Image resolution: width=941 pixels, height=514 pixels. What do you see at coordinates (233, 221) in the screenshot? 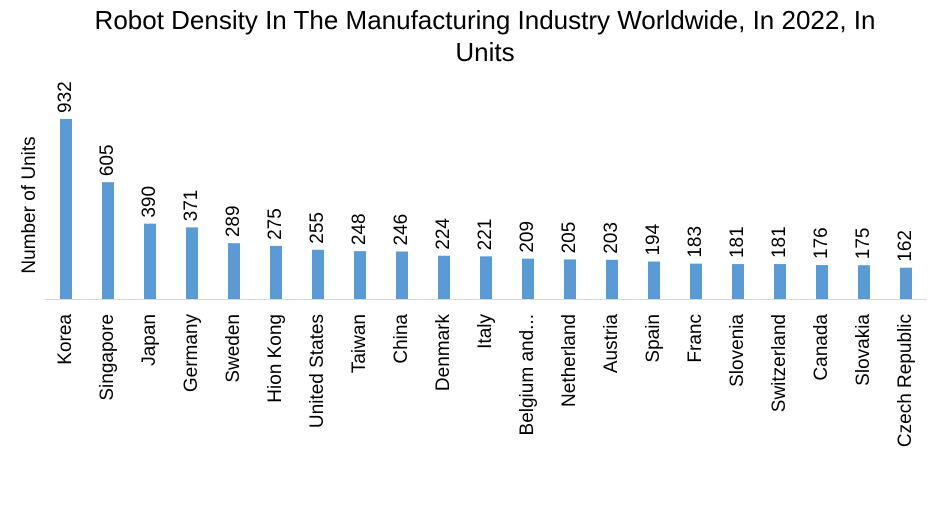
I see `value-label: 289` at bounding box center [233, 221].